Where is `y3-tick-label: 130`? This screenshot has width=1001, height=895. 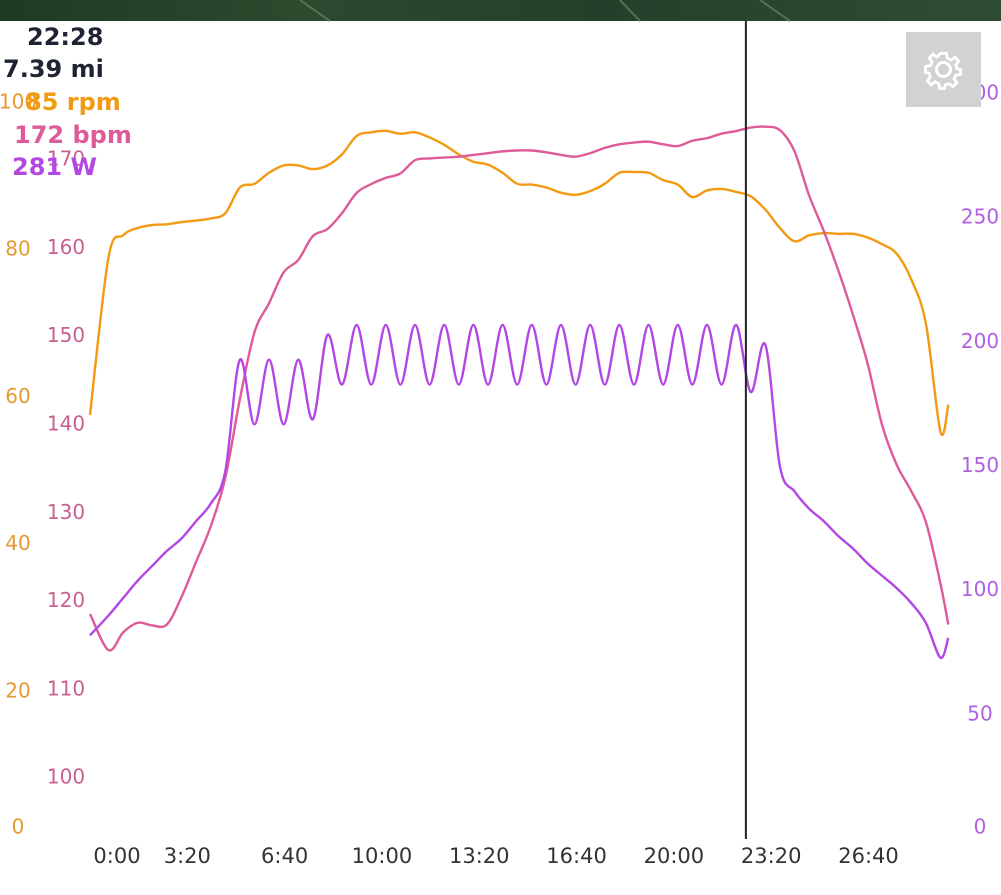 y3-tick-label: 130 is located at coordinates (66, 512).